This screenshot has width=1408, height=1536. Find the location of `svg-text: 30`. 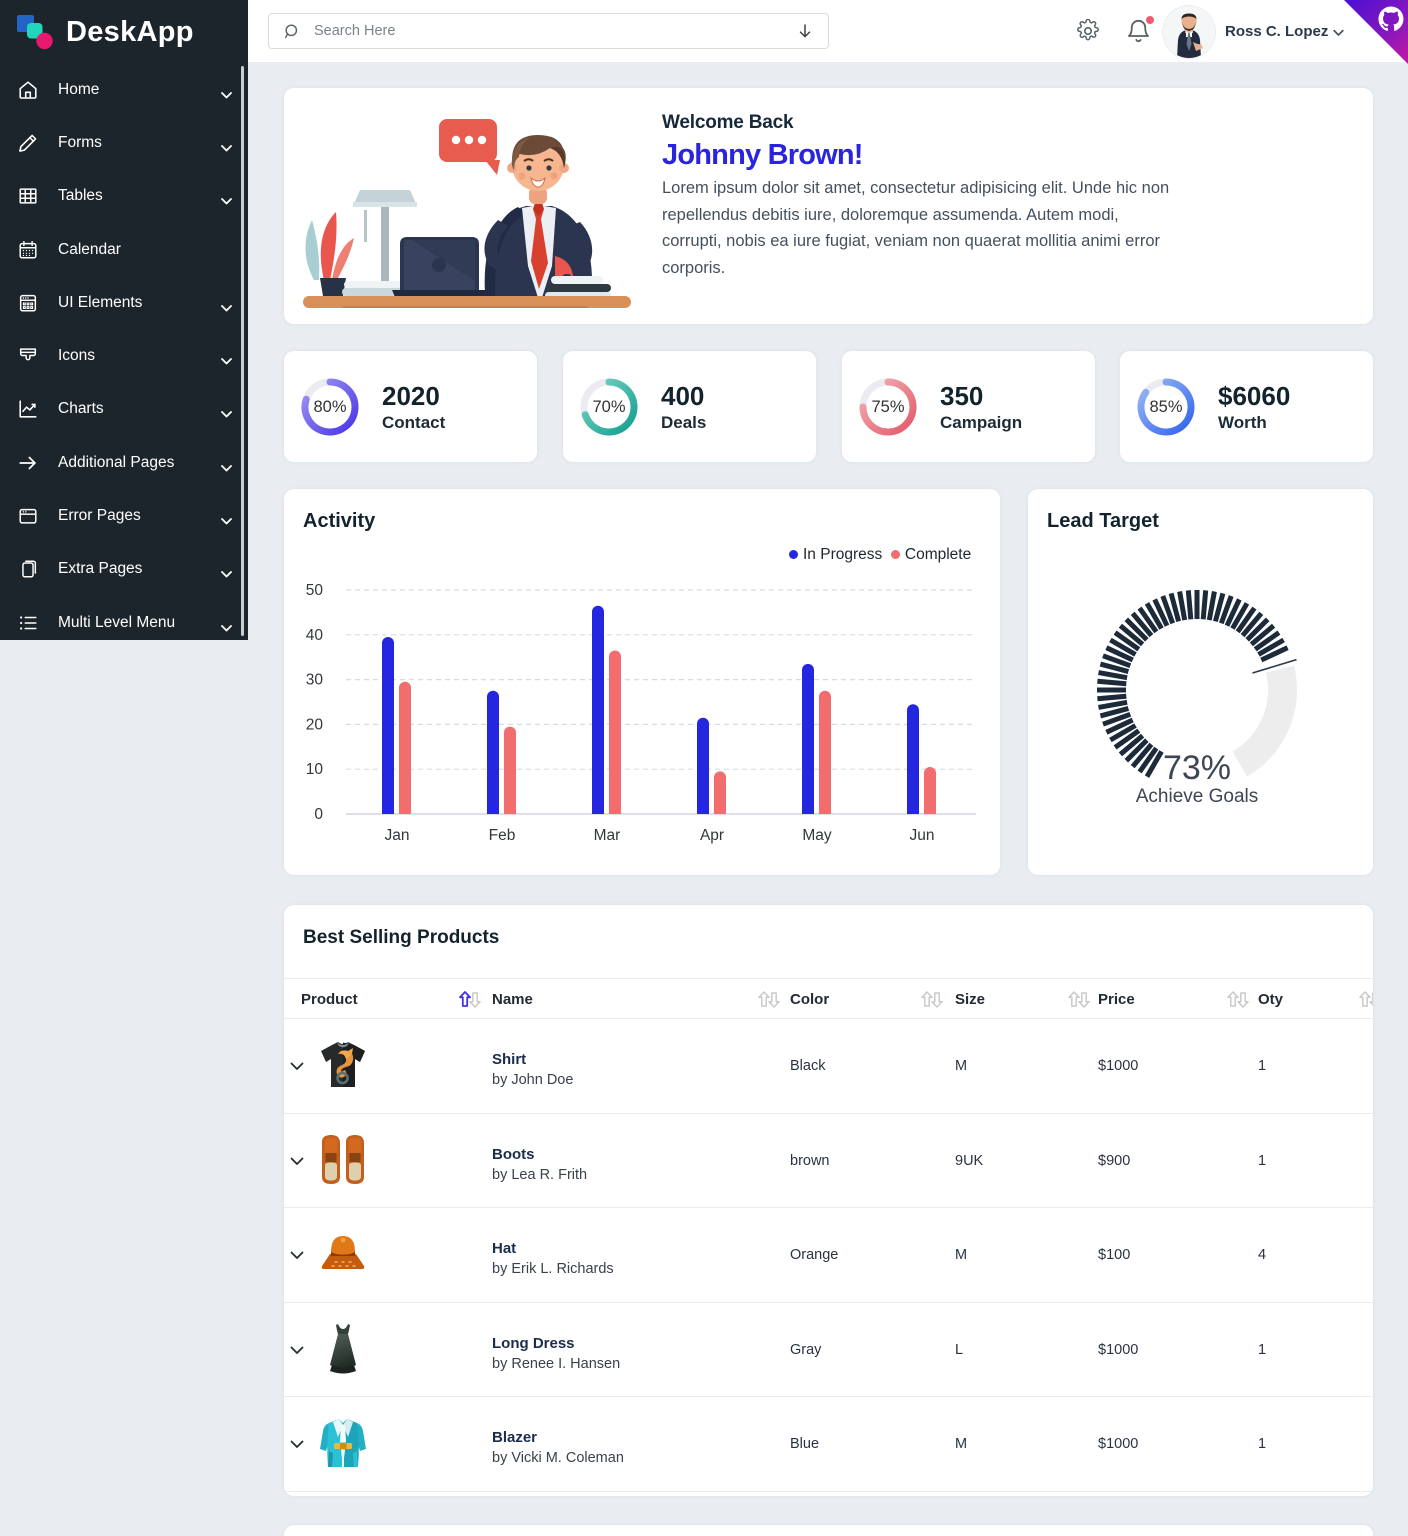

svg-text: 30 is located at coordinates (315, 680).